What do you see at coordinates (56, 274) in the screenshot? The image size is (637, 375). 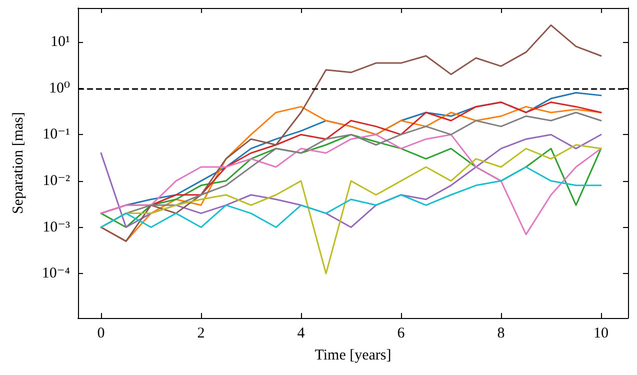 I see `y-tick-label: 10⁻⁴` at bounding box center [56, 274].